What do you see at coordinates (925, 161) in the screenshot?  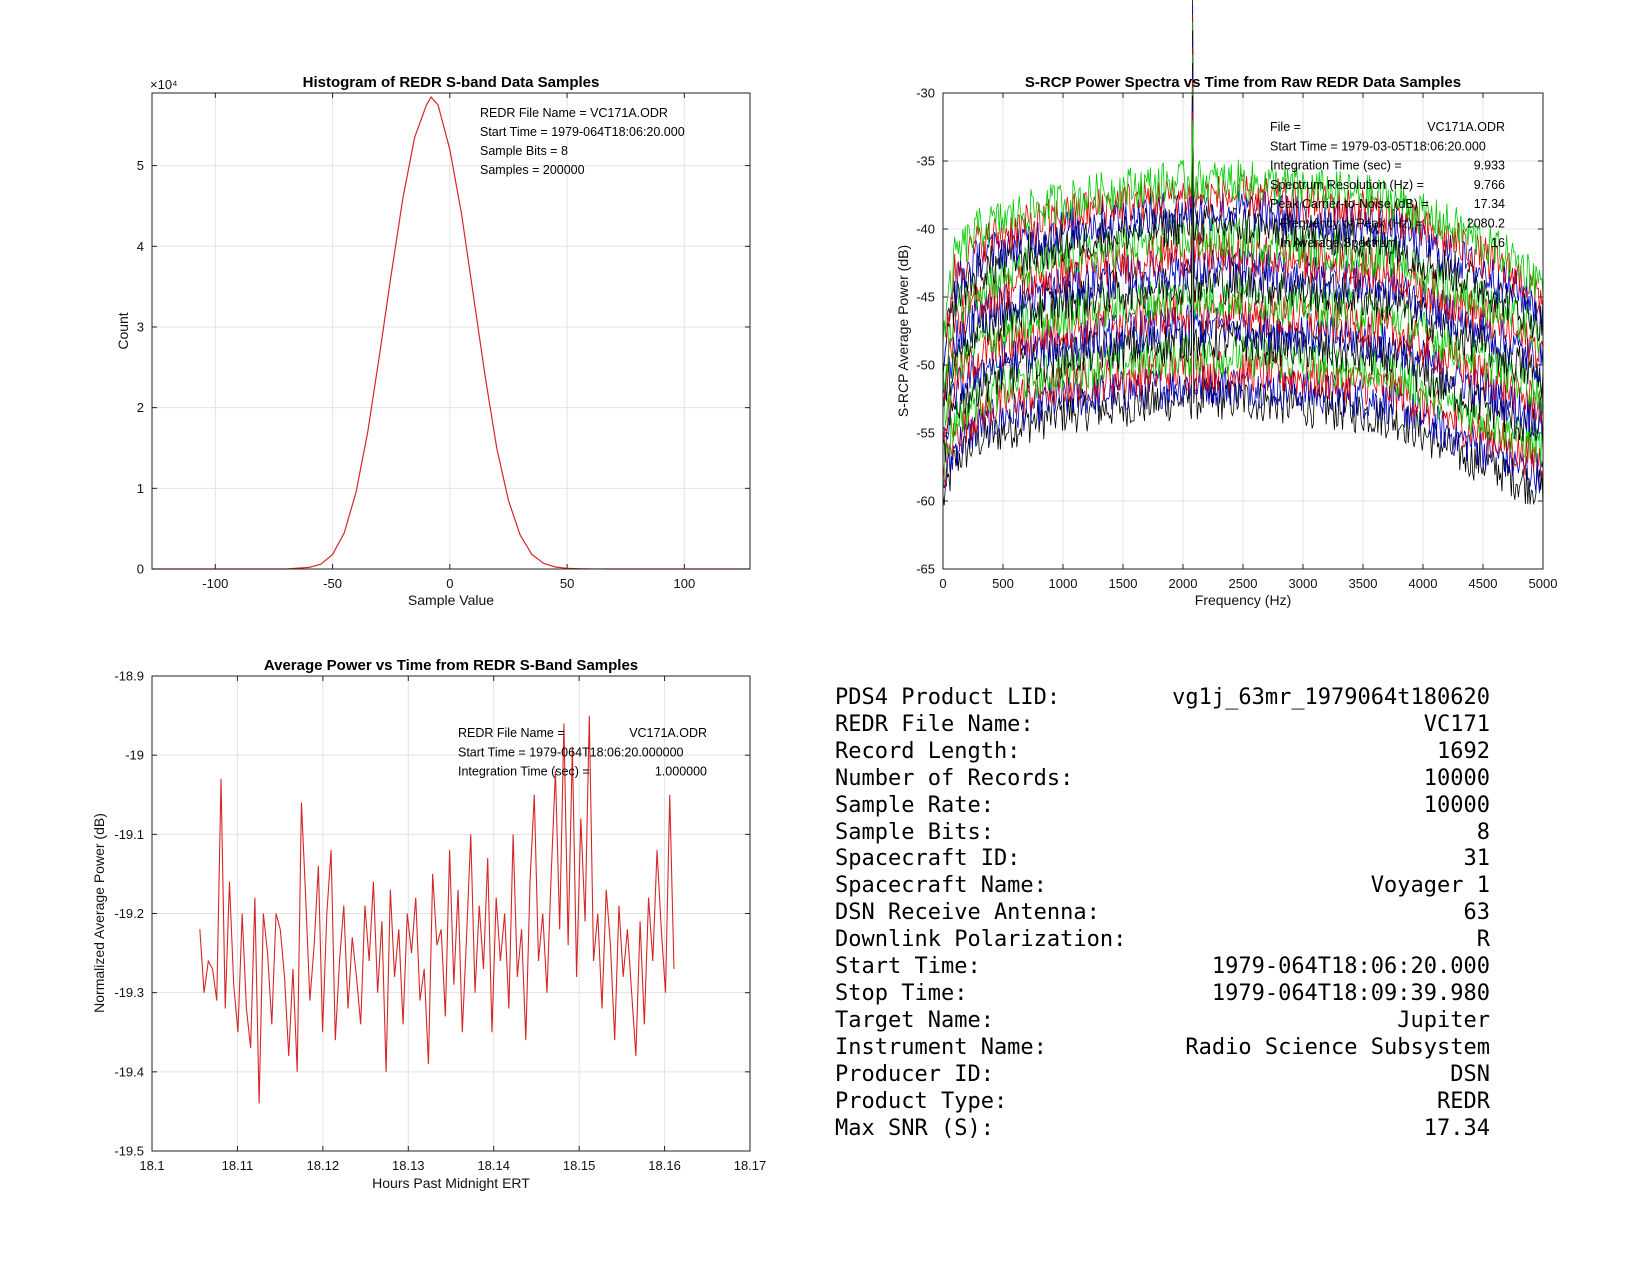 I see `y-tick-label: -35` at bounding box center [925, 161].